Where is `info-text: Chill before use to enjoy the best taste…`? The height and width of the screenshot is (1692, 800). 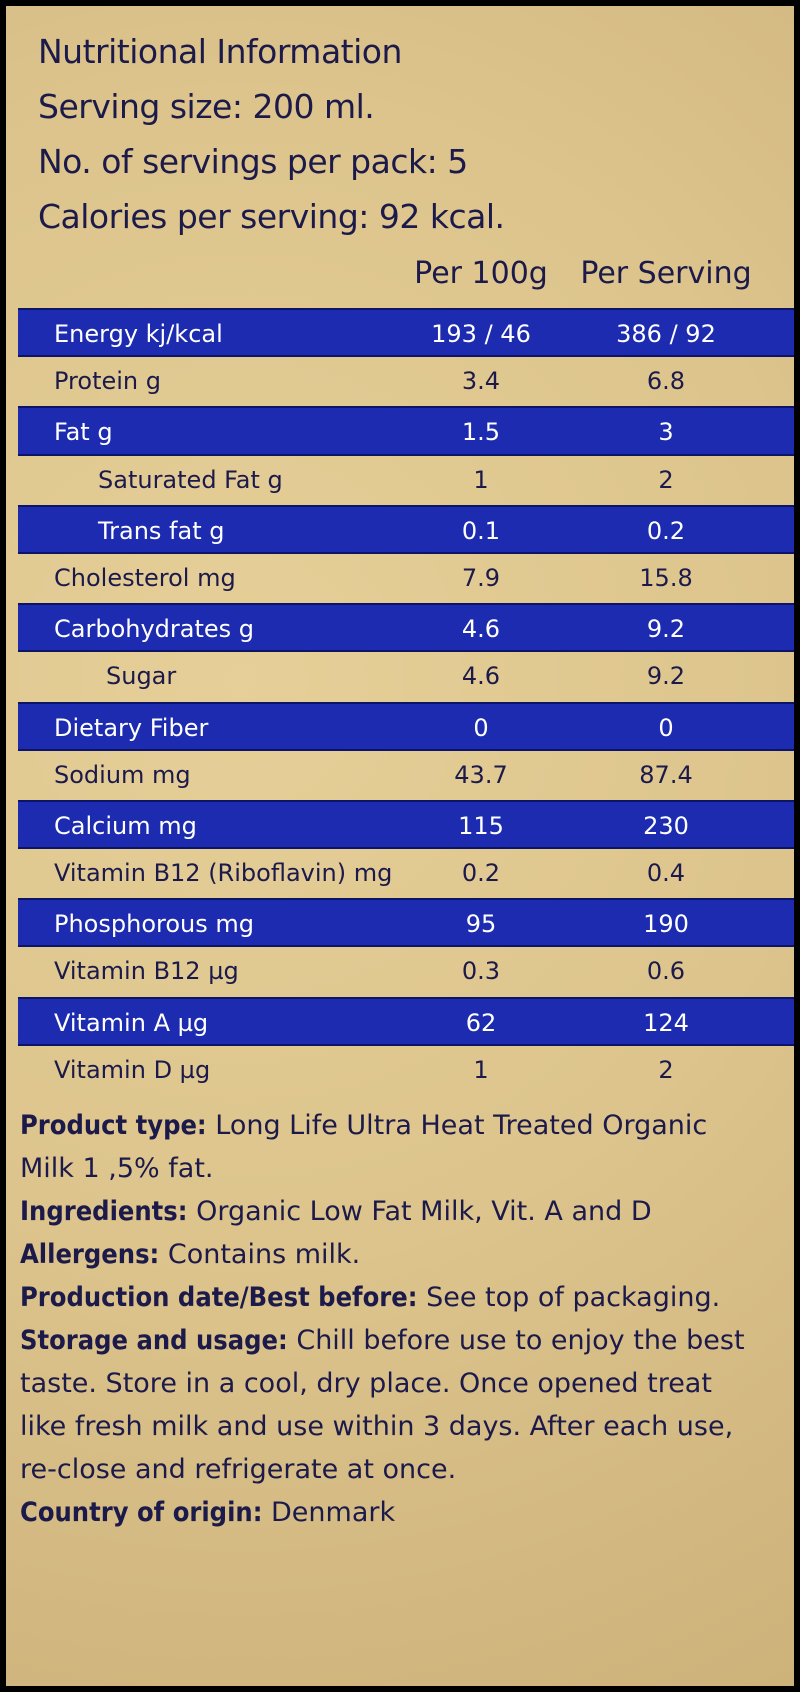
info-text: Chill before use to enjoy the best taste… is located at coordinates (382, 1405).